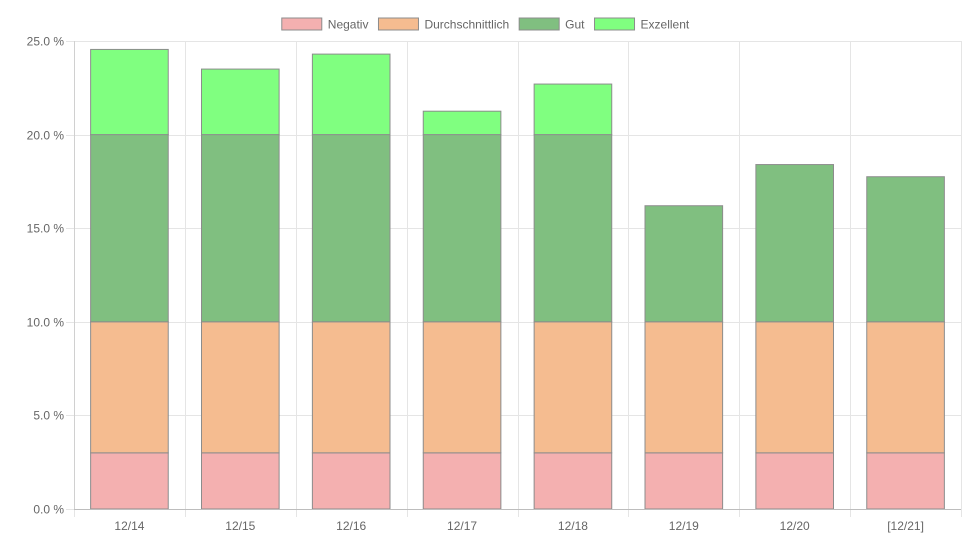 The height and width of the screenshot is (550, 971). What do you see at coordinates (46, 323) in the screenshot?
I see `y-tick-label: 10.0 %` at bounding box center [46, 323].